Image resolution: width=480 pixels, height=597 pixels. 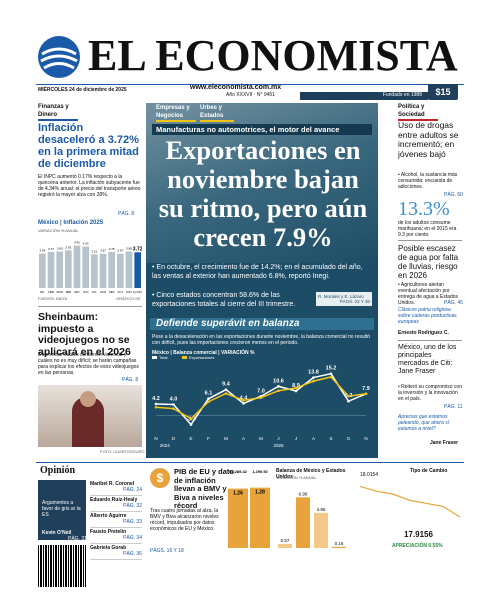 I want to click on photo, so click(x=90, y=416).